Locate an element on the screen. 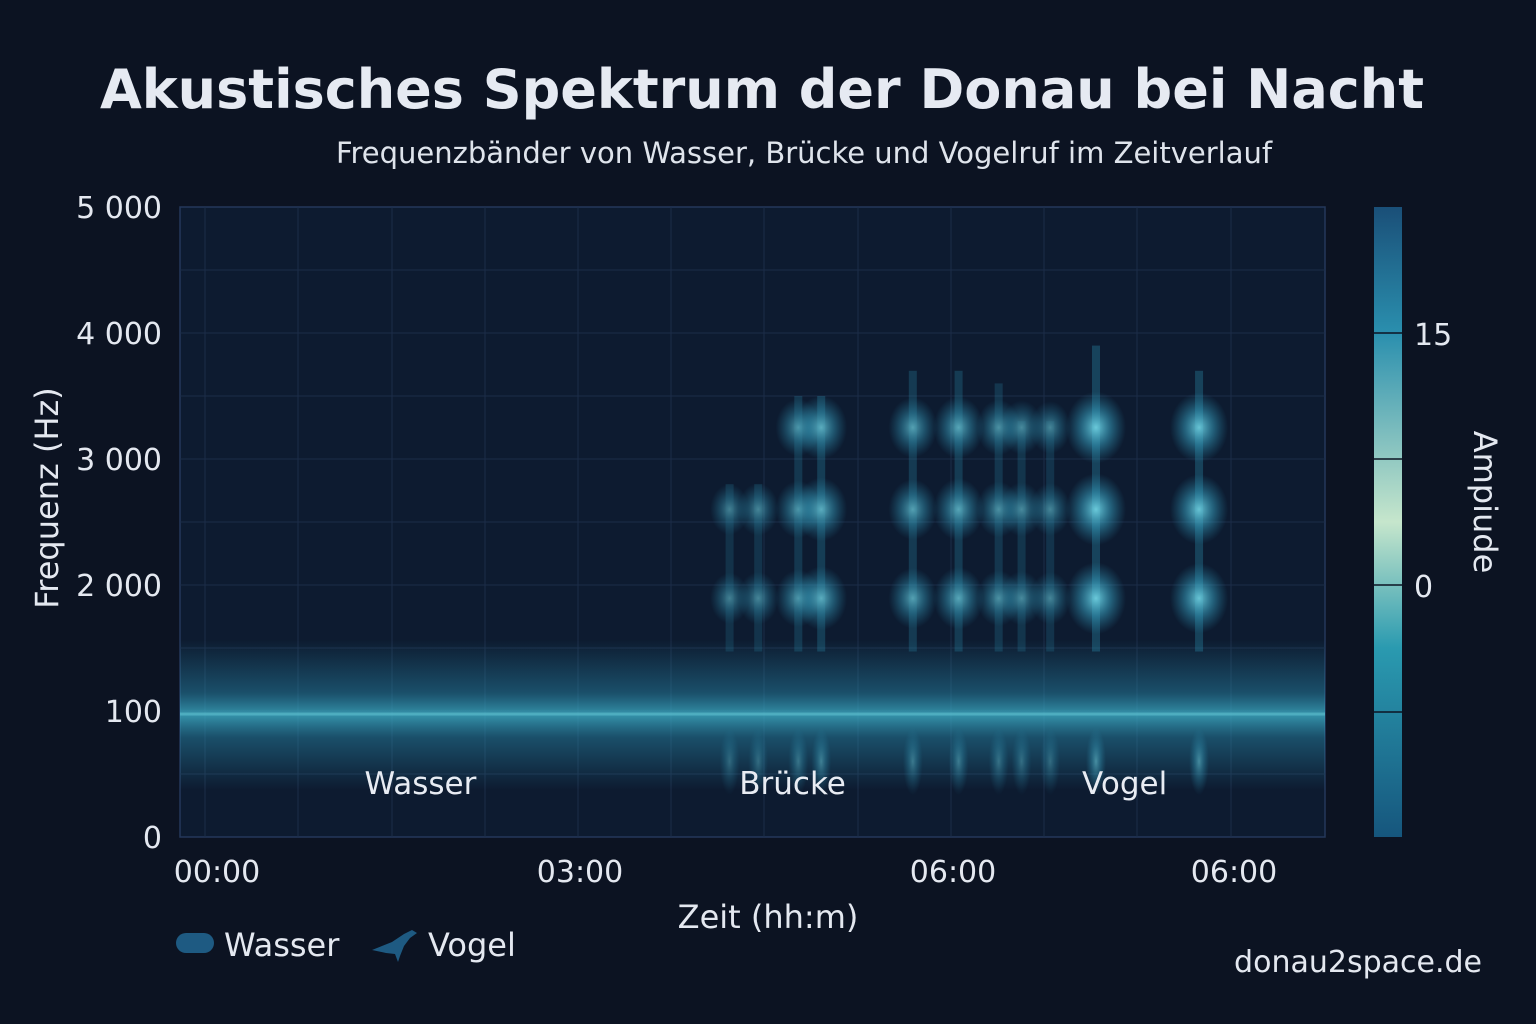 Image resolution: width=1536 pixels, height=1024 pixels. legend-label-bird: Vogel is located at coordinates (472, 945).